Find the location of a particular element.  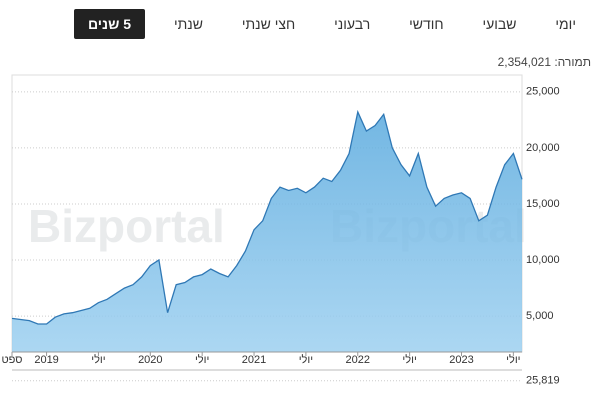

y-tick-label: 25,000 is located at coordinates (543, 92).